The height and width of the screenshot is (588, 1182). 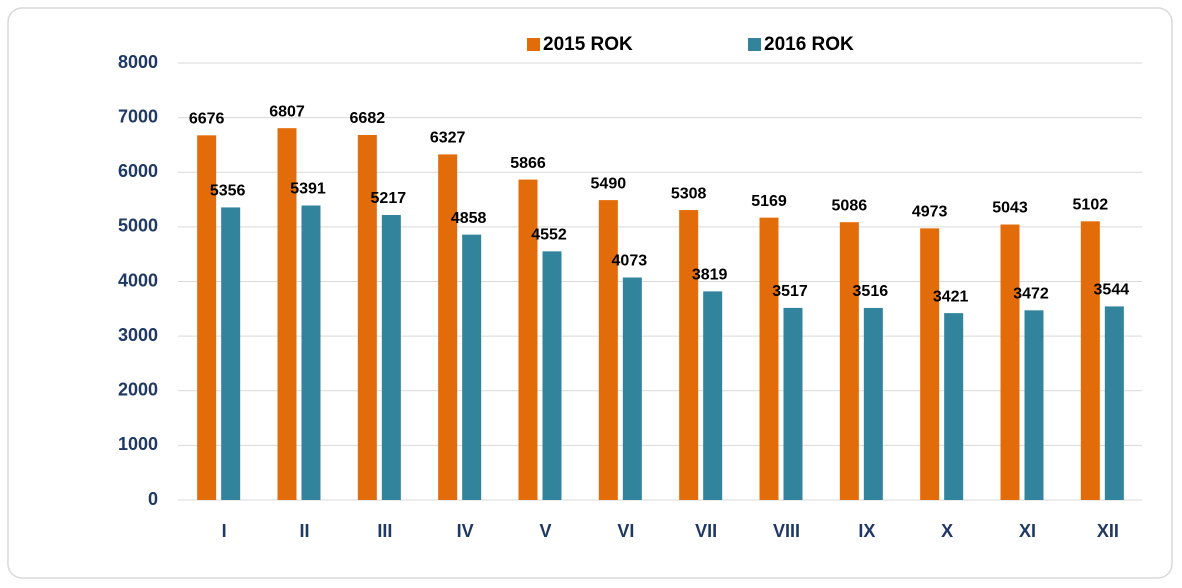 What do you see at coordinates (448, 138) in the screenshot?
I see `value-label: 6327` at bounding box center [448, 138].